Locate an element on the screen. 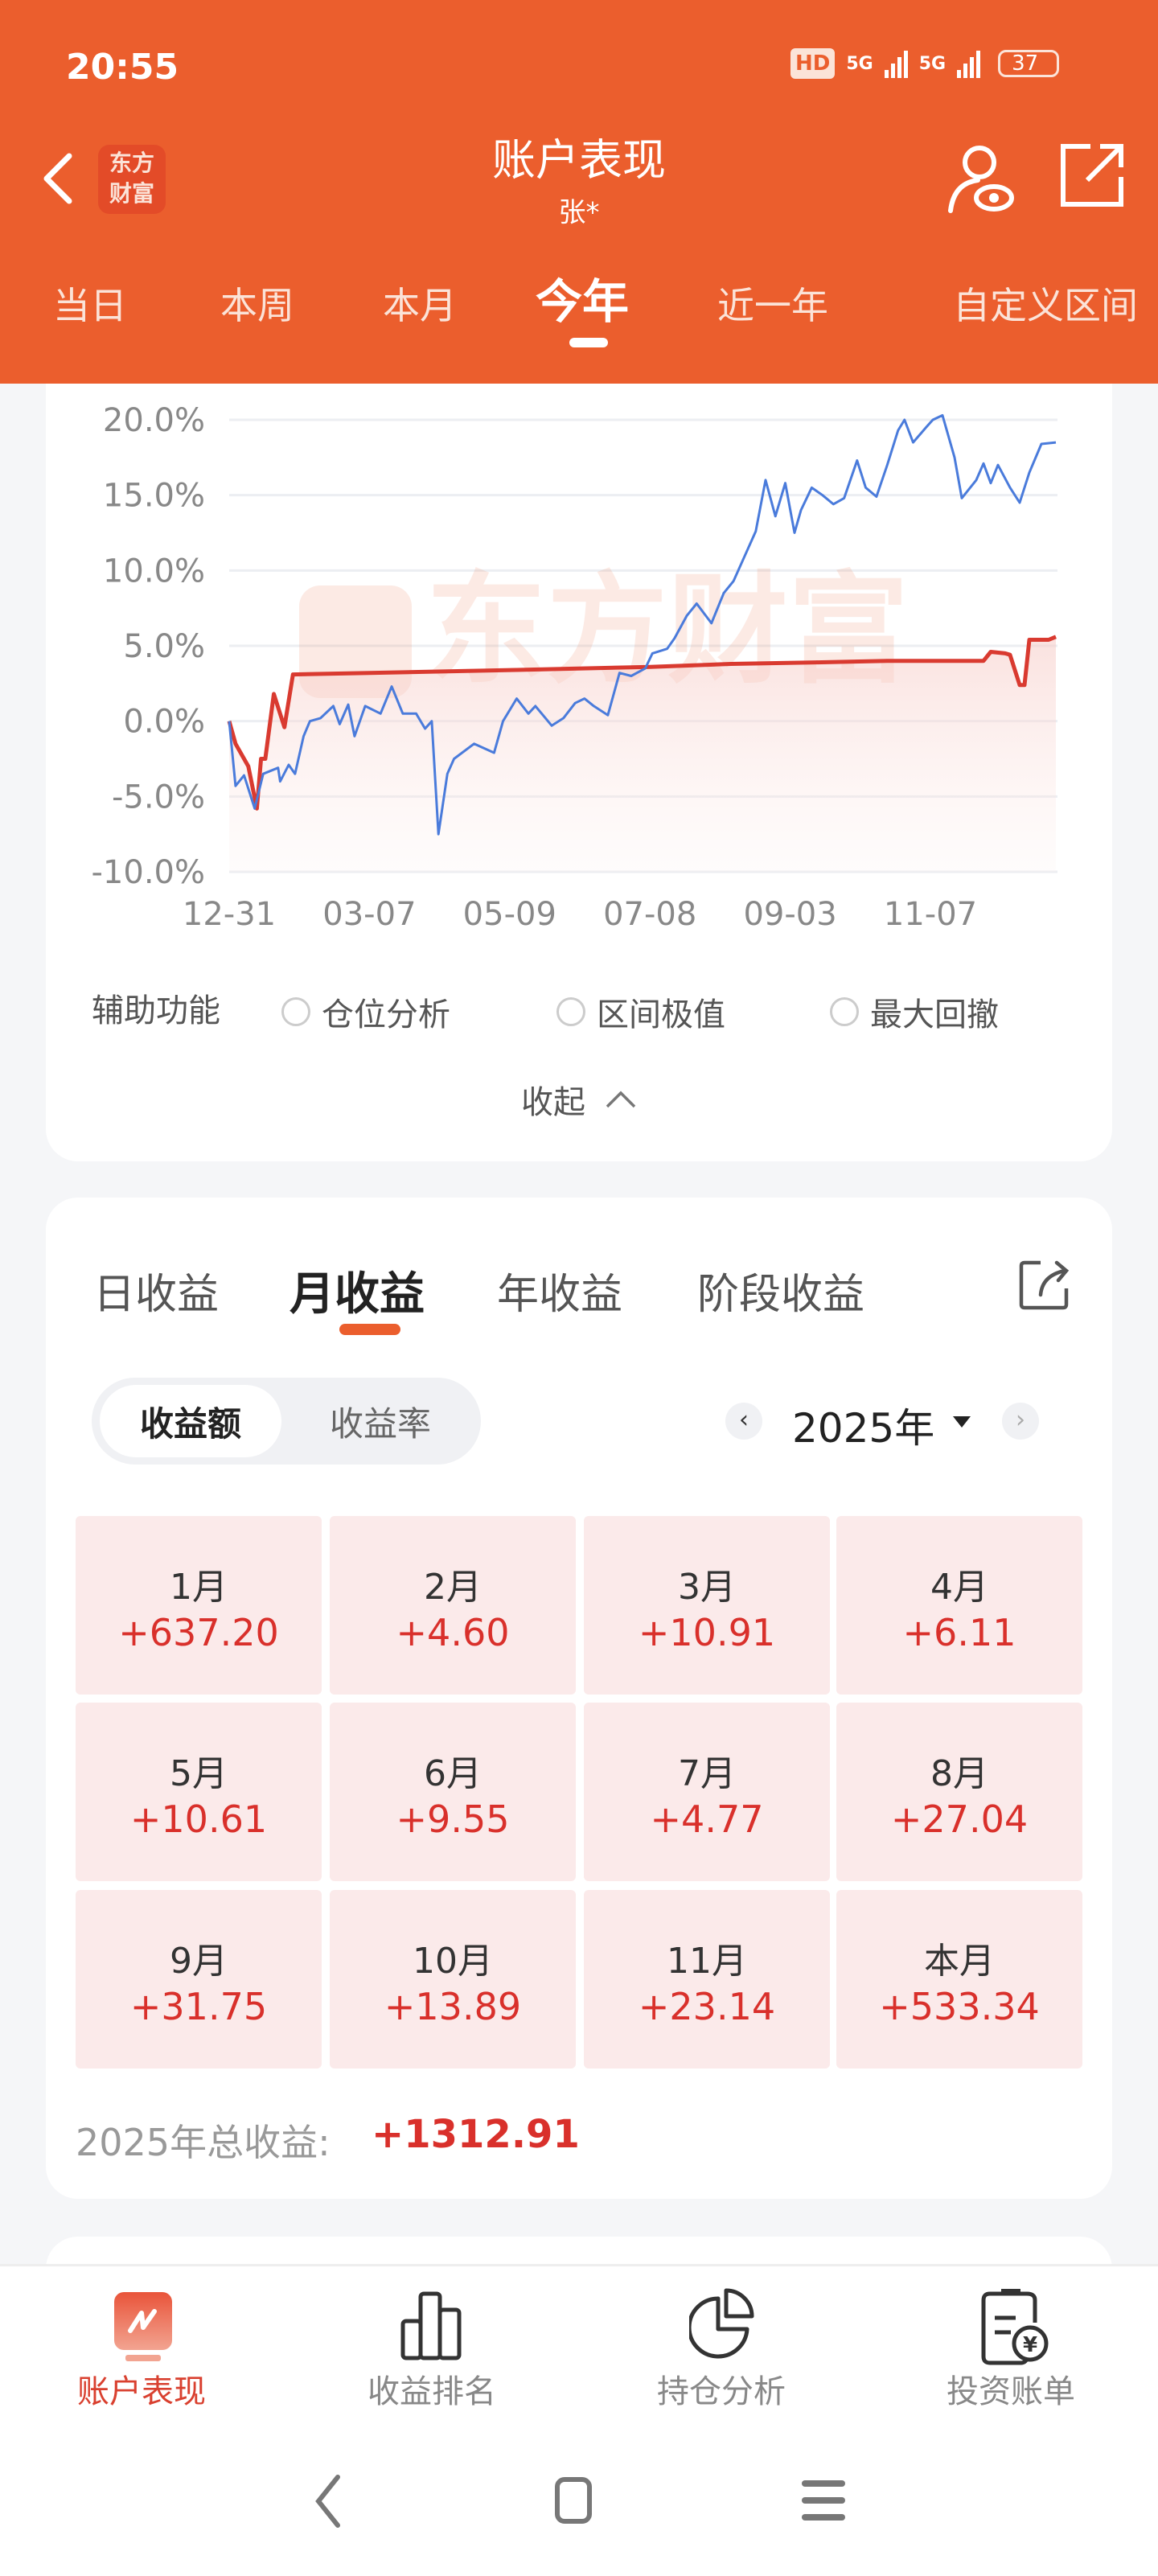  bill-yen-icon: ¥ is located at coordinates (1015, 2327).